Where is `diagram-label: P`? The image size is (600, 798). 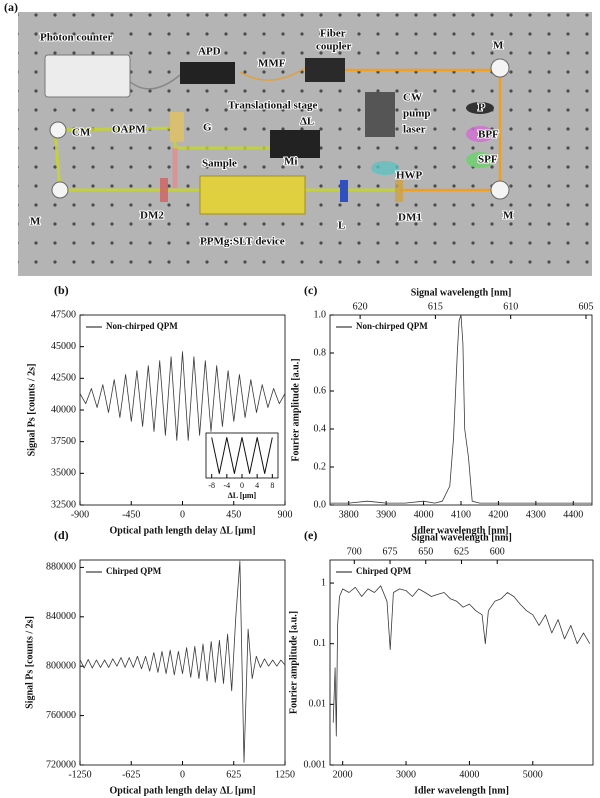
diagram-label: P is located at coordinates (481, 108).